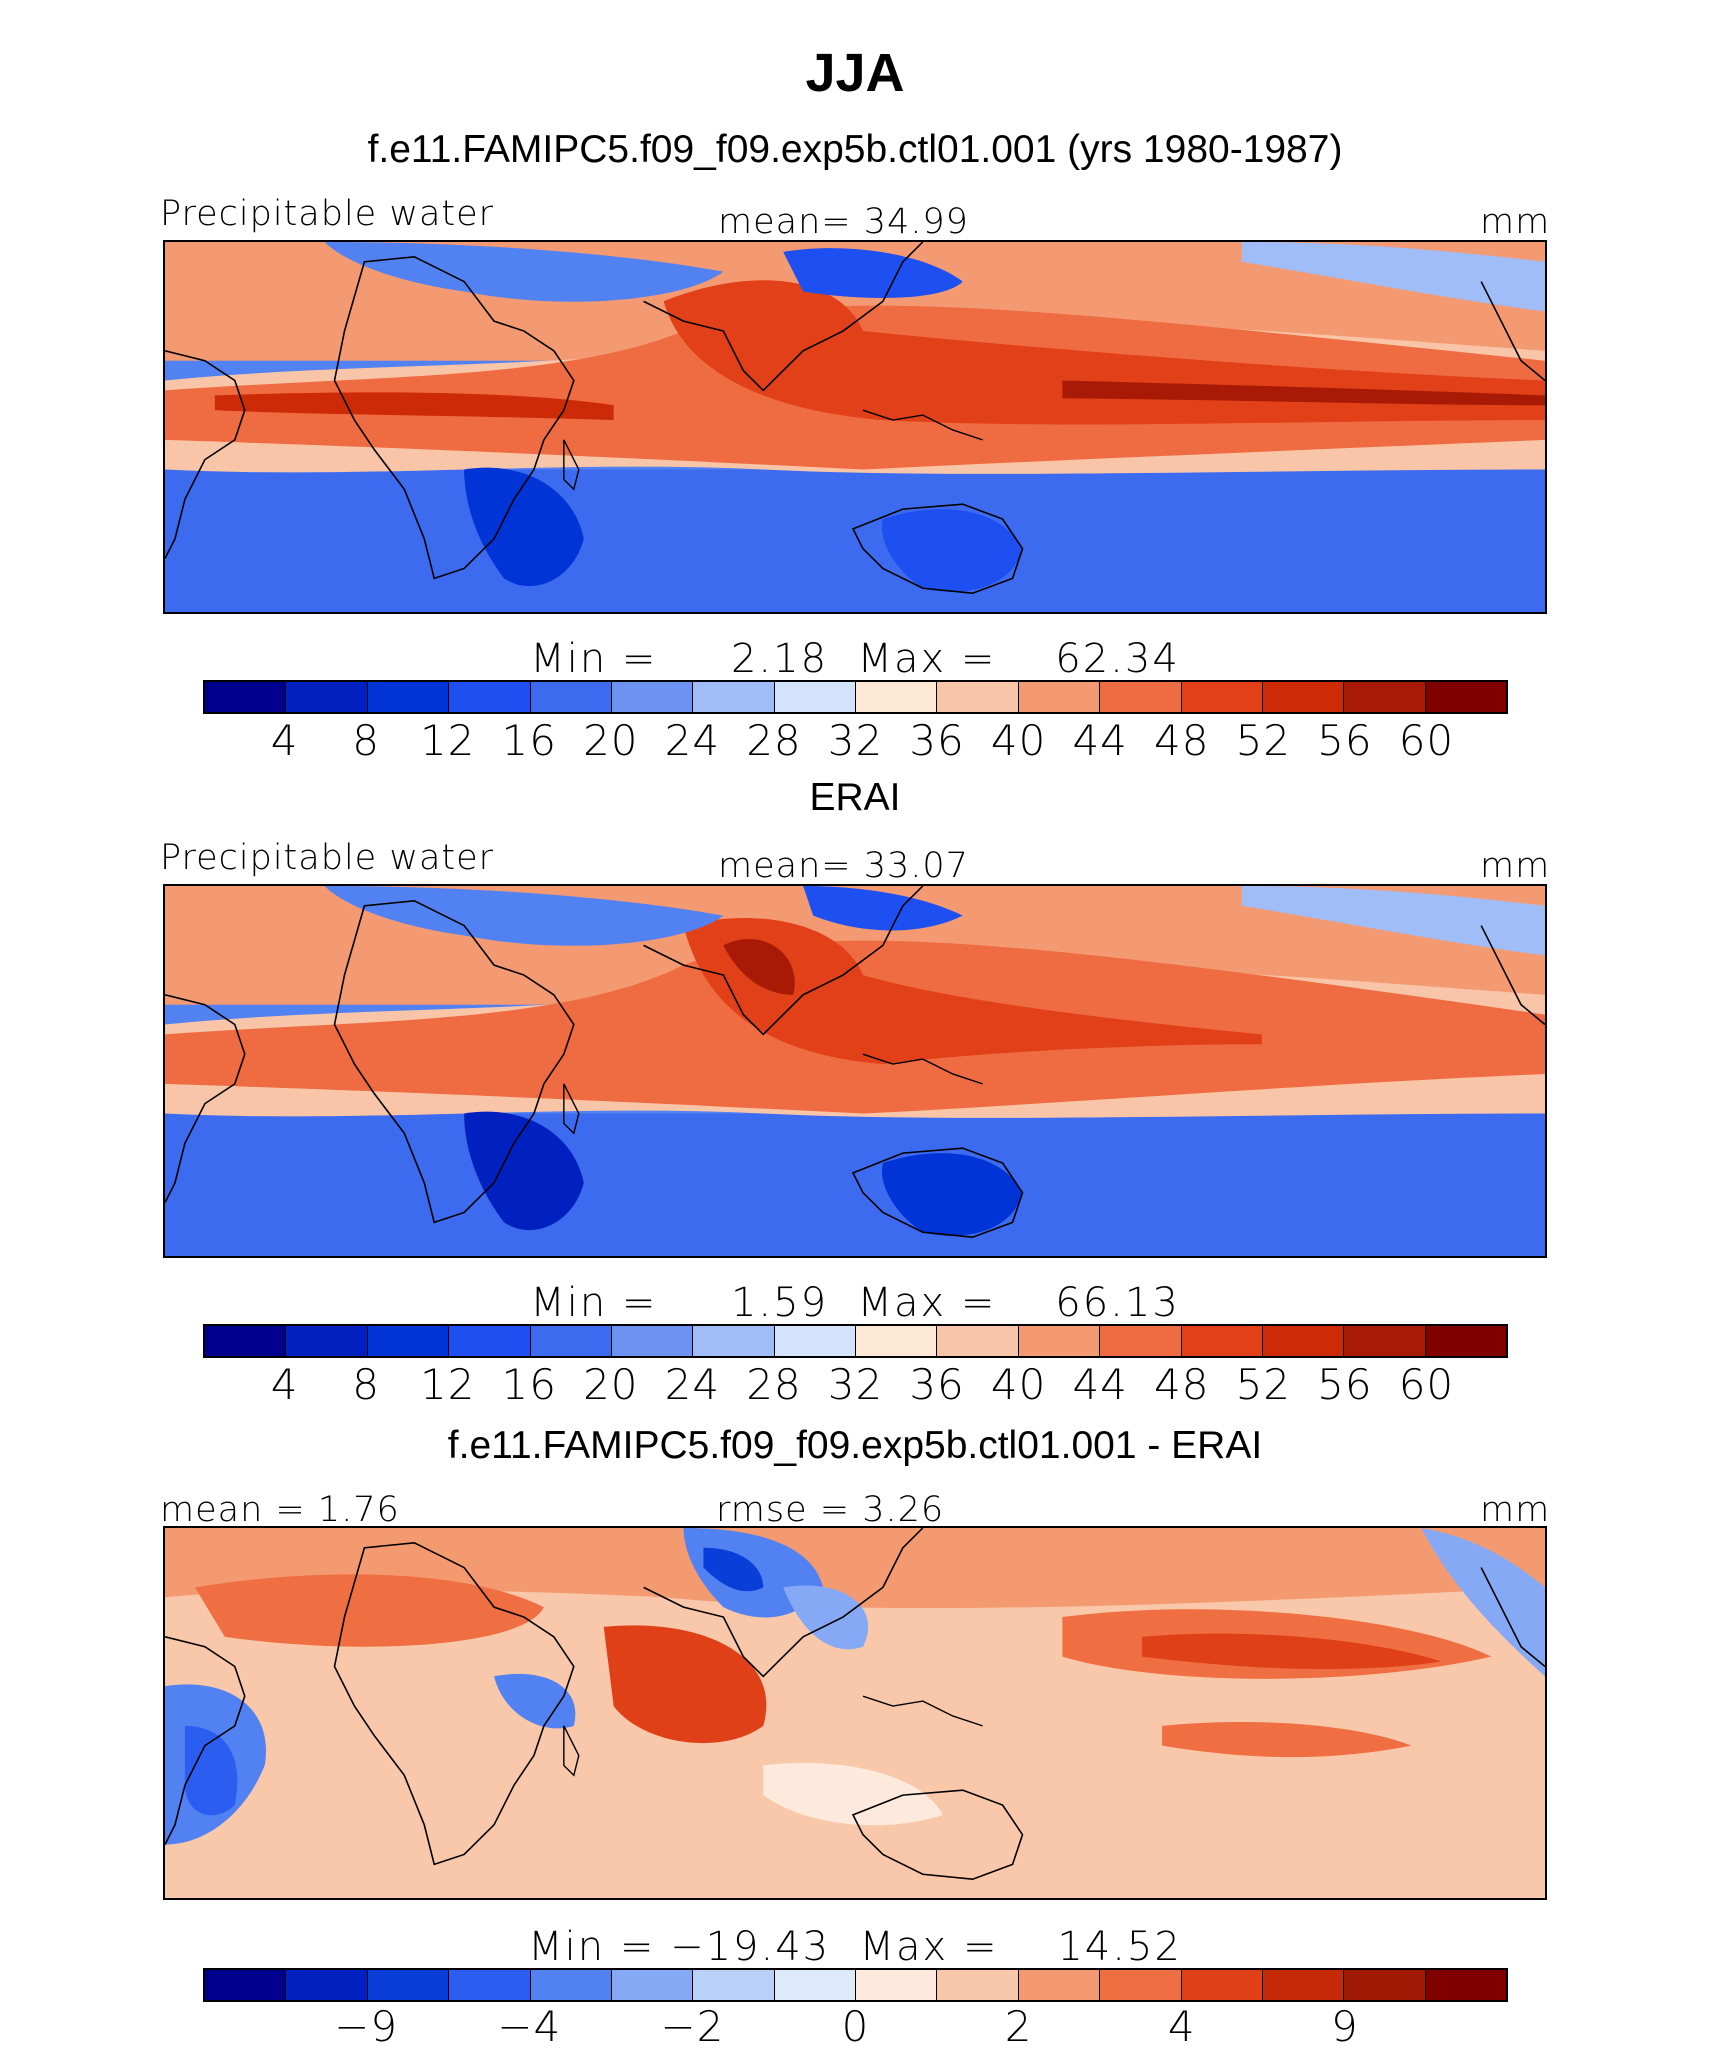 Image resolution: width=1710 pixels, height=2051 pixels. I want to click on panel-2-minmax: Min = 1.59 Max = 66.13, so click(855, 1303).